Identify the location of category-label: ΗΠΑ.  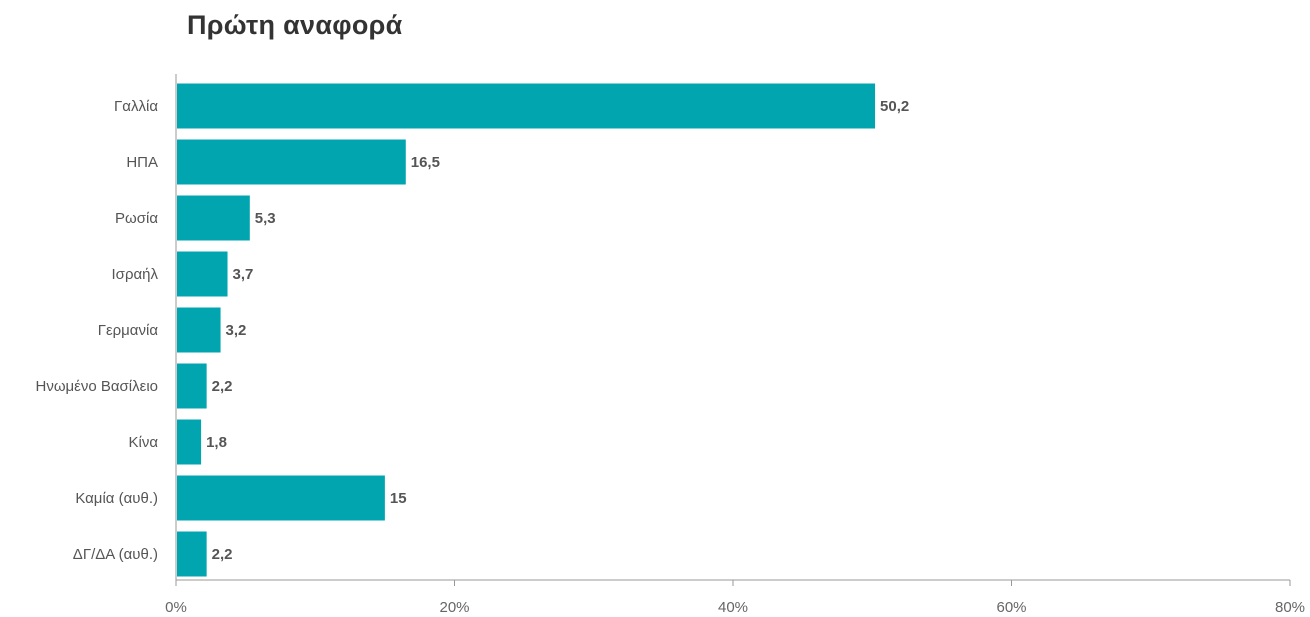
(142, 162).